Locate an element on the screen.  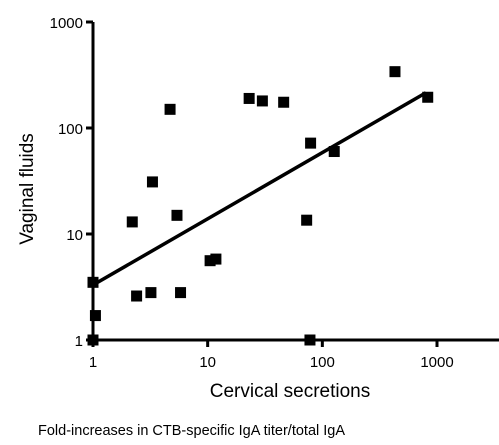
y-tick-label: 1 is located at coordinates (79, 341).